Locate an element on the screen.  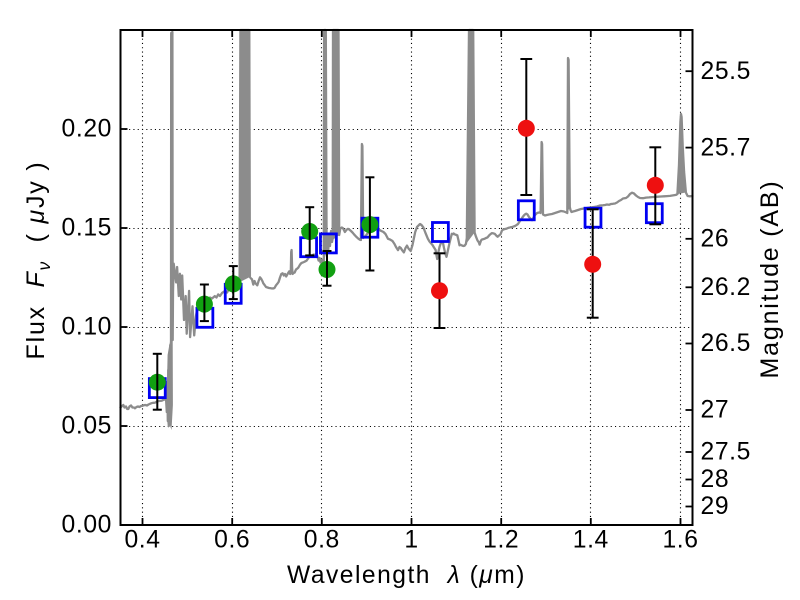
svg-text: 26 is located at coordinates (715, 239).